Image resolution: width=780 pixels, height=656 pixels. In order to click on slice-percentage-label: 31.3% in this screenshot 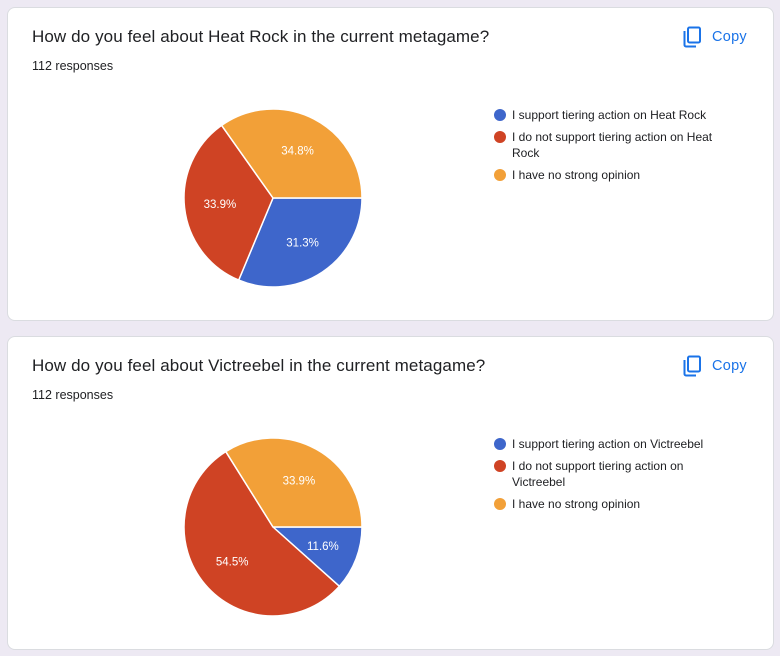, I will do `click(302, 243)`.